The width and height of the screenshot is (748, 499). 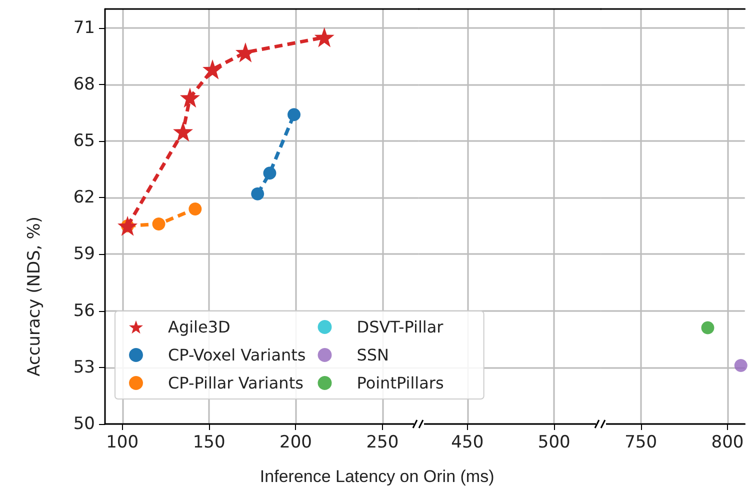 What do you see at coordinates (122, 442) in the screenshot?
I see `x-tick-label: 100` at bounding box center [122, 442].